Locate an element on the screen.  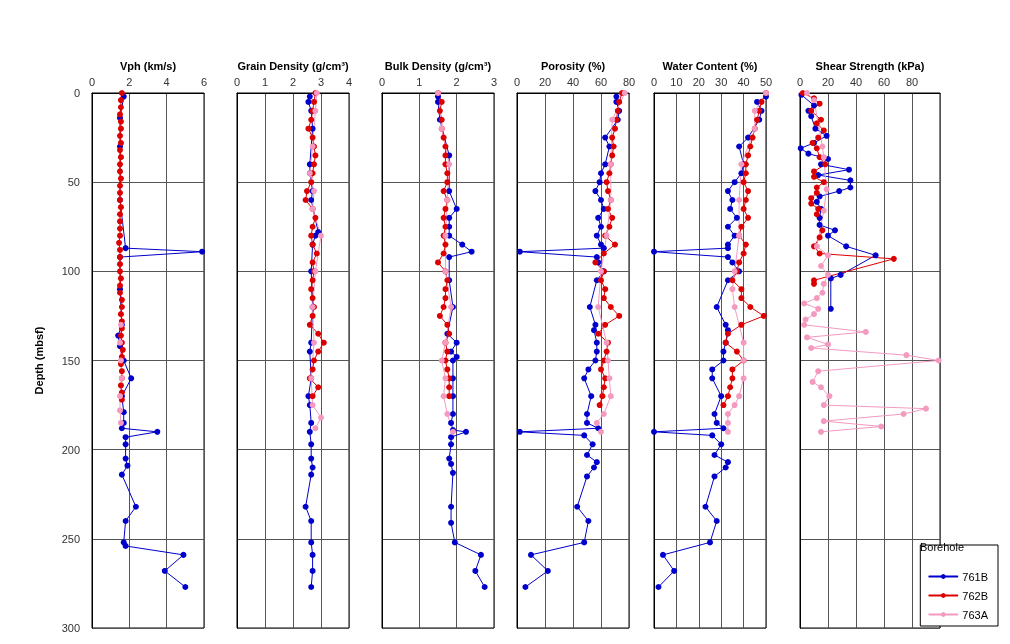
y-tick-label: 300 is located at coordinates (70, 628).